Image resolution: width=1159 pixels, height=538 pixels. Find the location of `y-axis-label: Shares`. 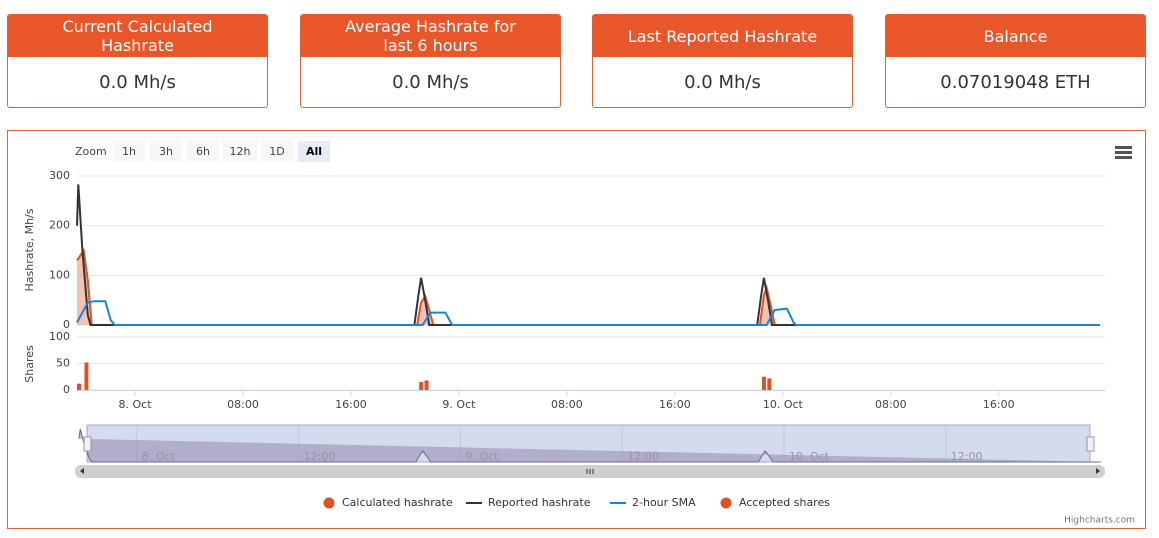

y-axis-label: Shares is located at coordinates (29, 364).